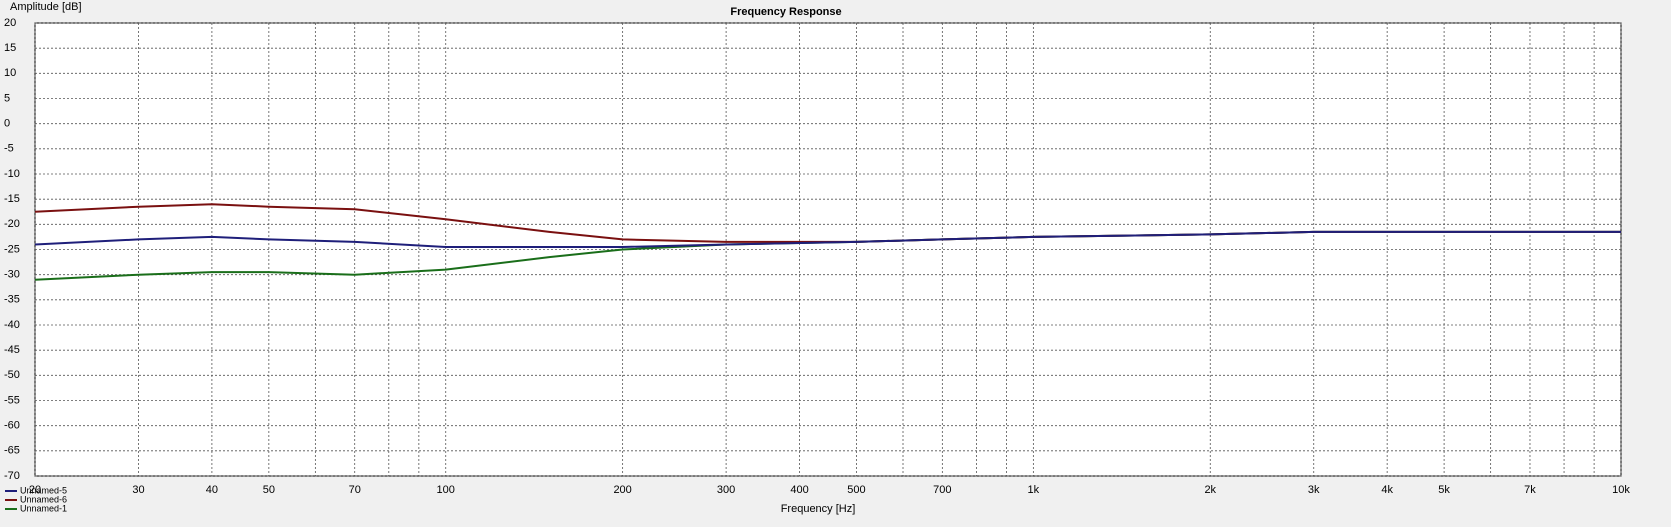 The height and width of the screenshot is (527, 1671). Describe the element at coordinates (856, 490) in the screenshot. I see `x-tick-label: 500` at that location.